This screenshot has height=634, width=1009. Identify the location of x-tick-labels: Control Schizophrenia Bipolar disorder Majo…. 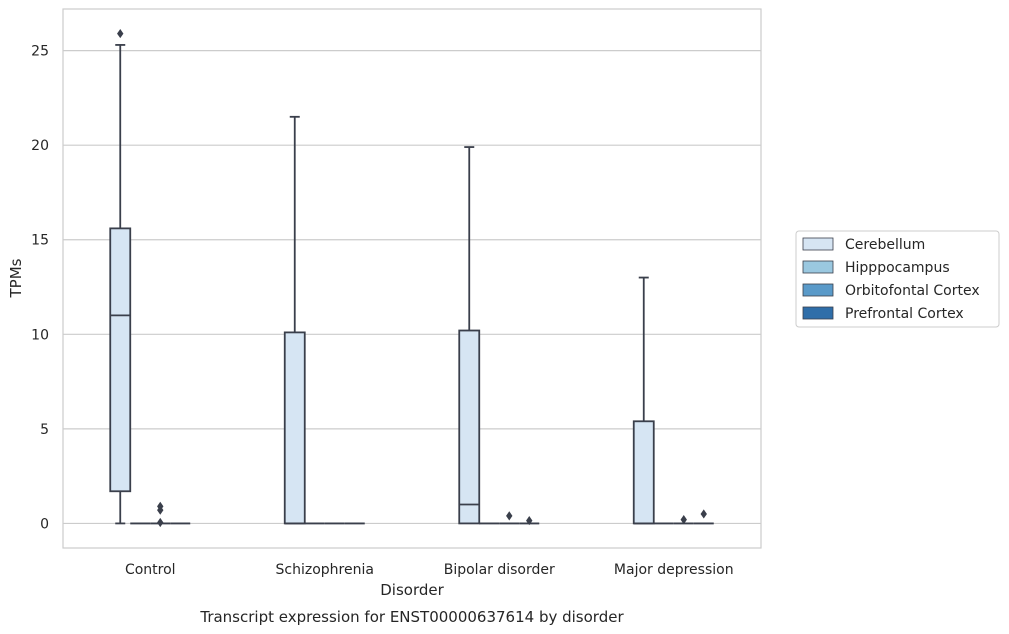
(429, 570).